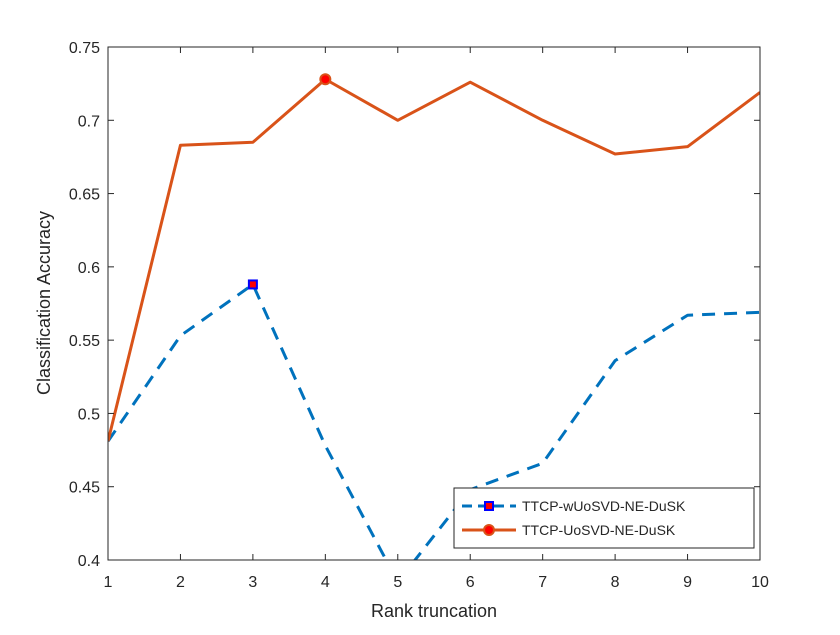 The width and height of the screenshot is (840, 635). I want to click on x-tick-label: 10, so click(760, 582).